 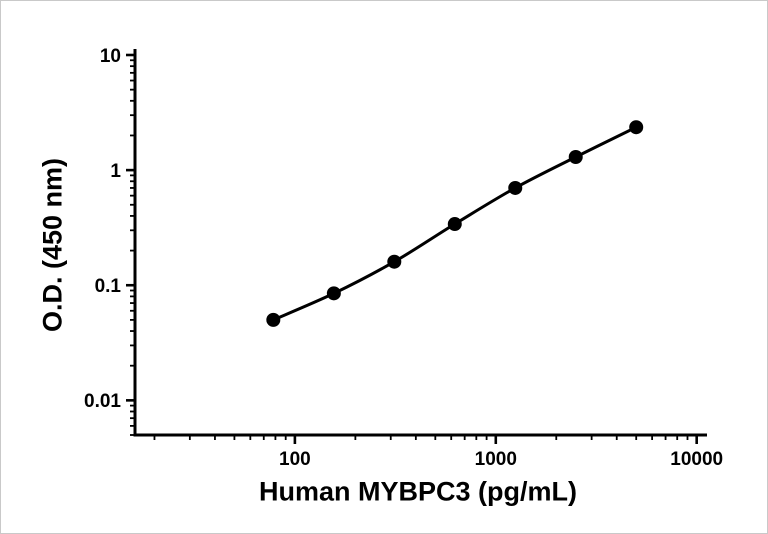 I want to click on x-tick-label: 100, so click(x=295, y=459).